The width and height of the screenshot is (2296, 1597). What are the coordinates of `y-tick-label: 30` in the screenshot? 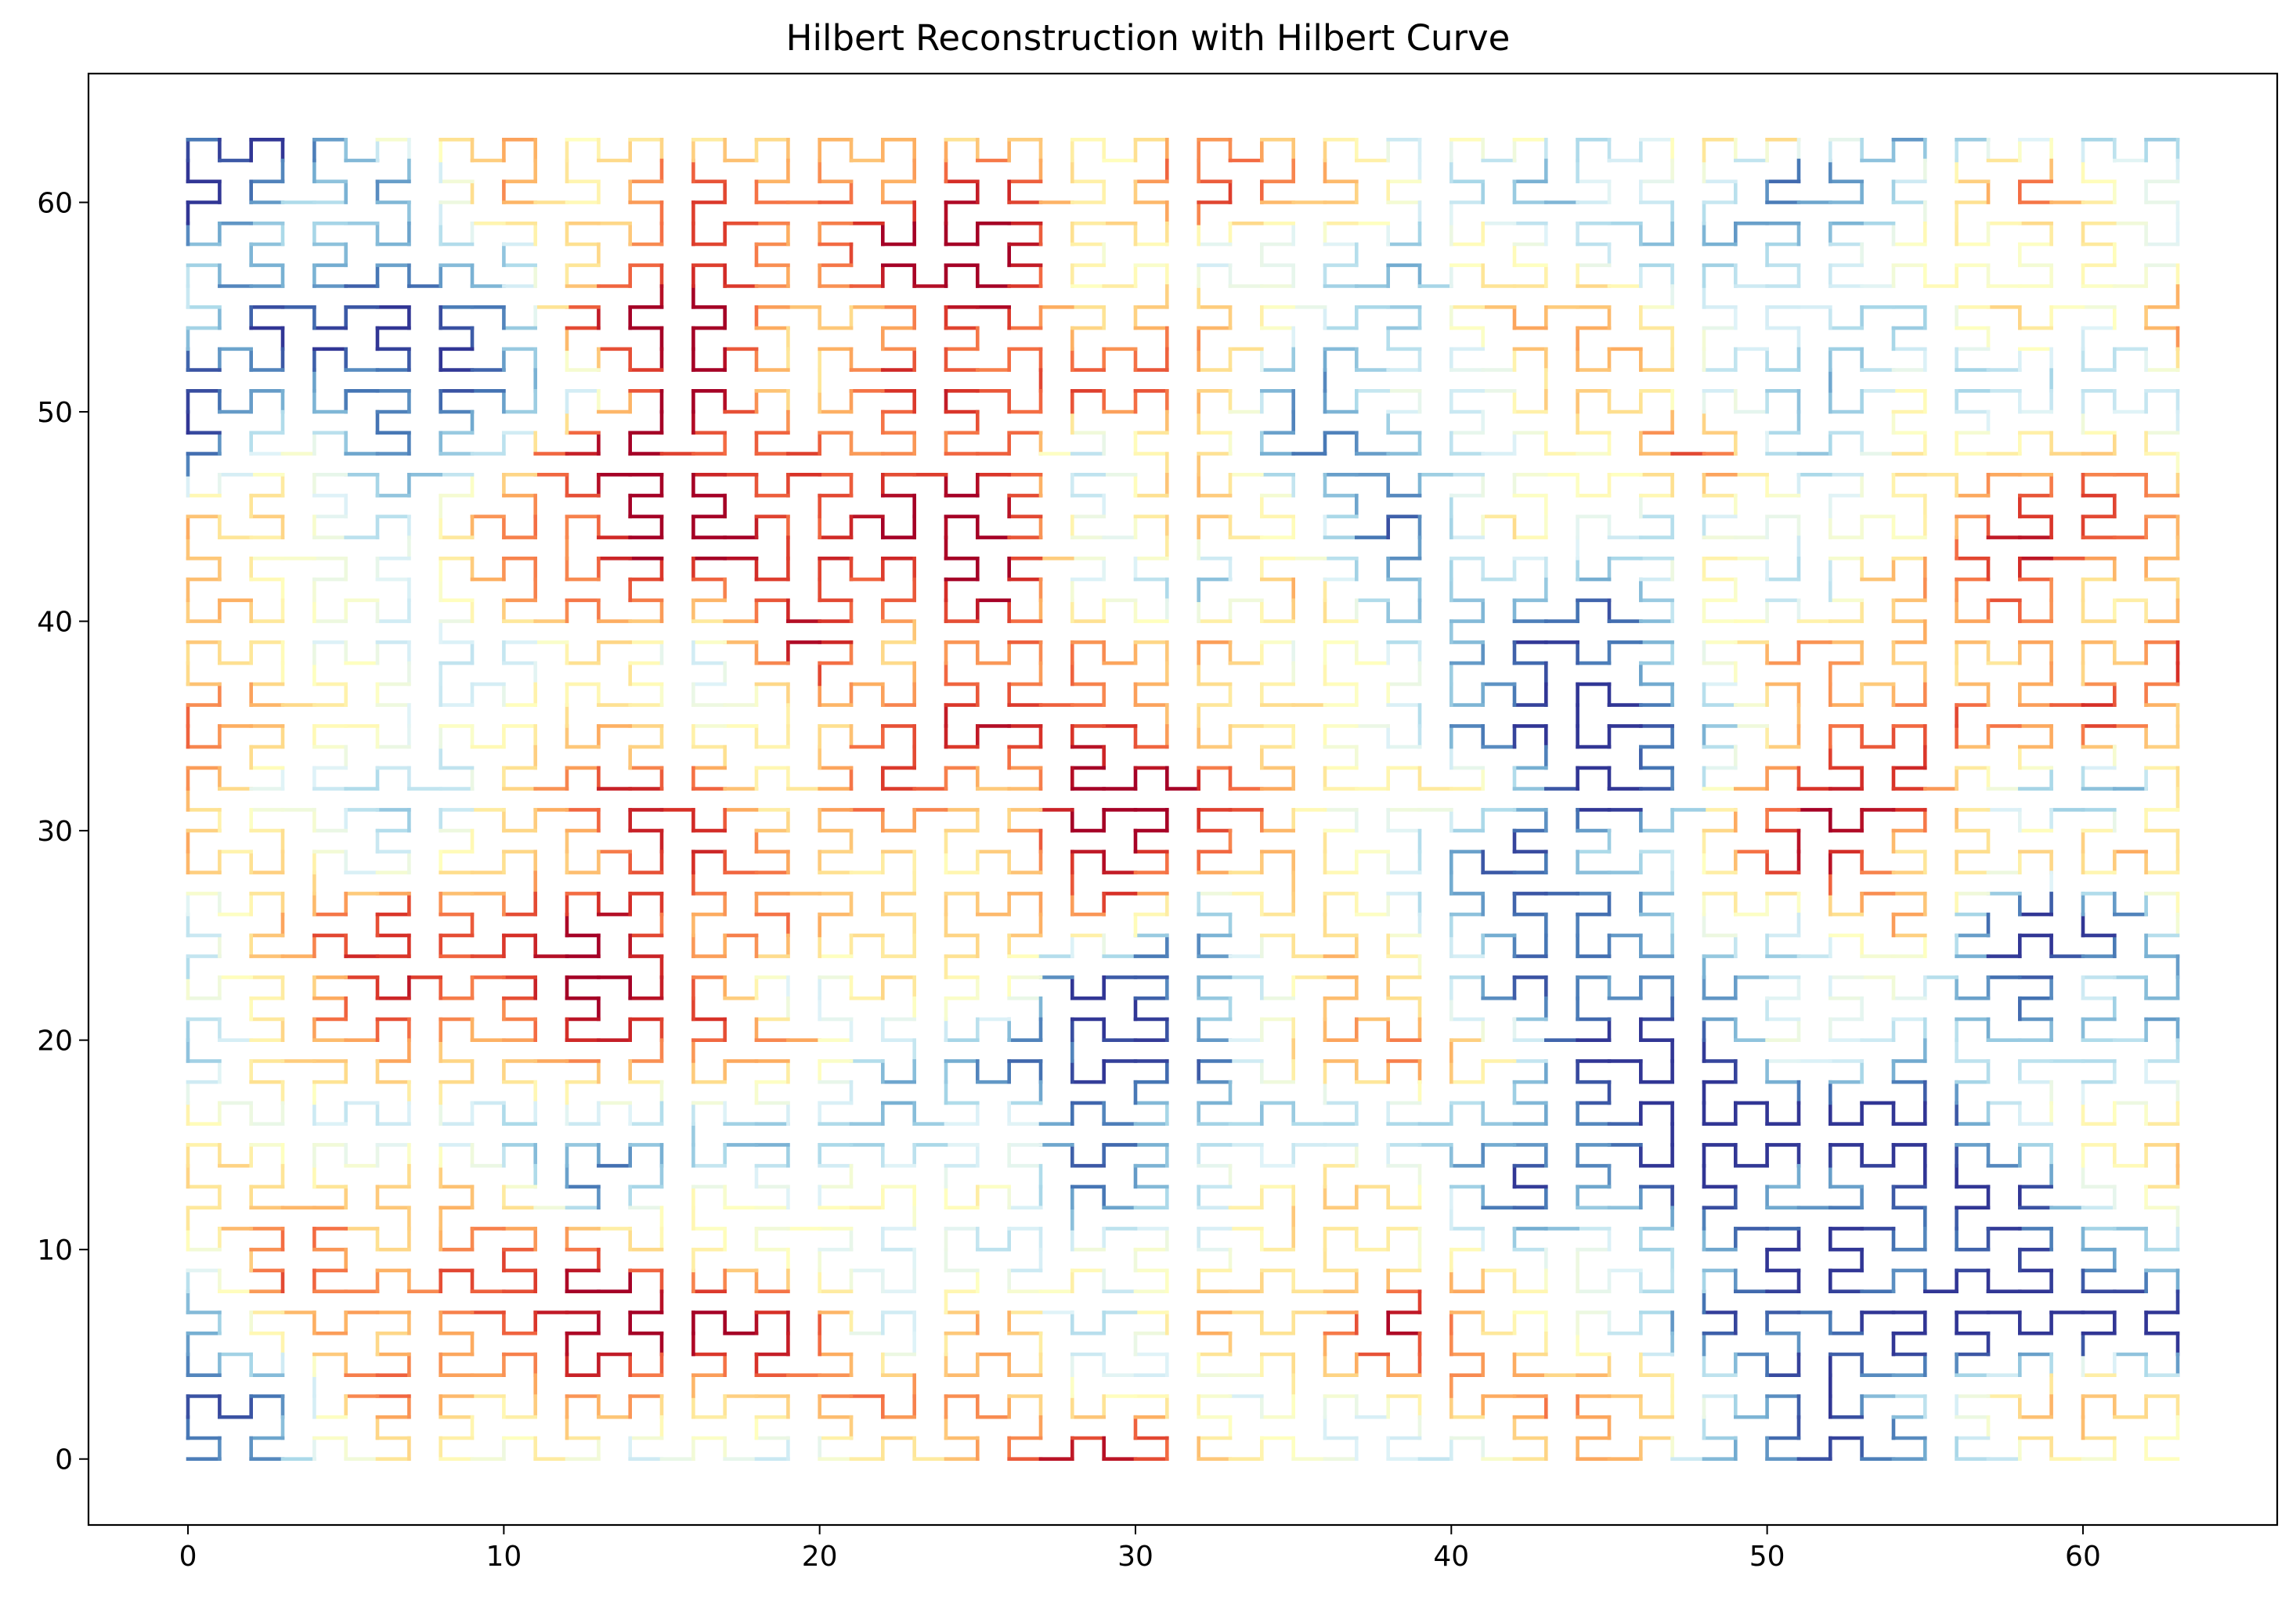 It's located at (55, 832).